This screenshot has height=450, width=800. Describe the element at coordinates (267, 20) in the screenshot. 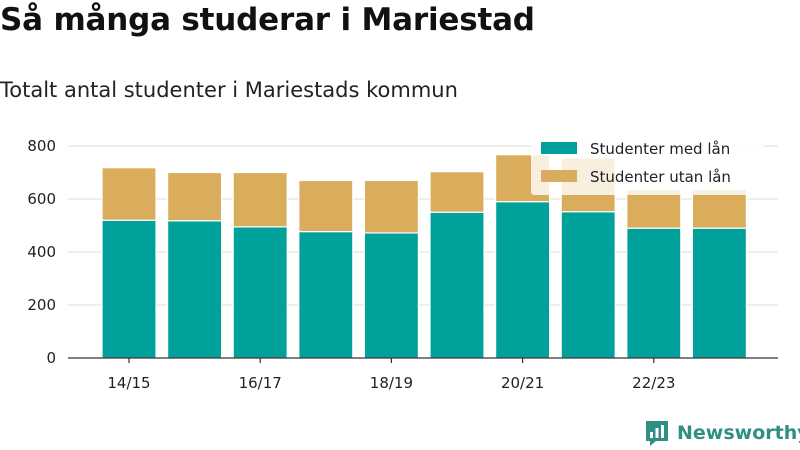

I see `chart-title: Så många studerar i Mariestad` at that location.